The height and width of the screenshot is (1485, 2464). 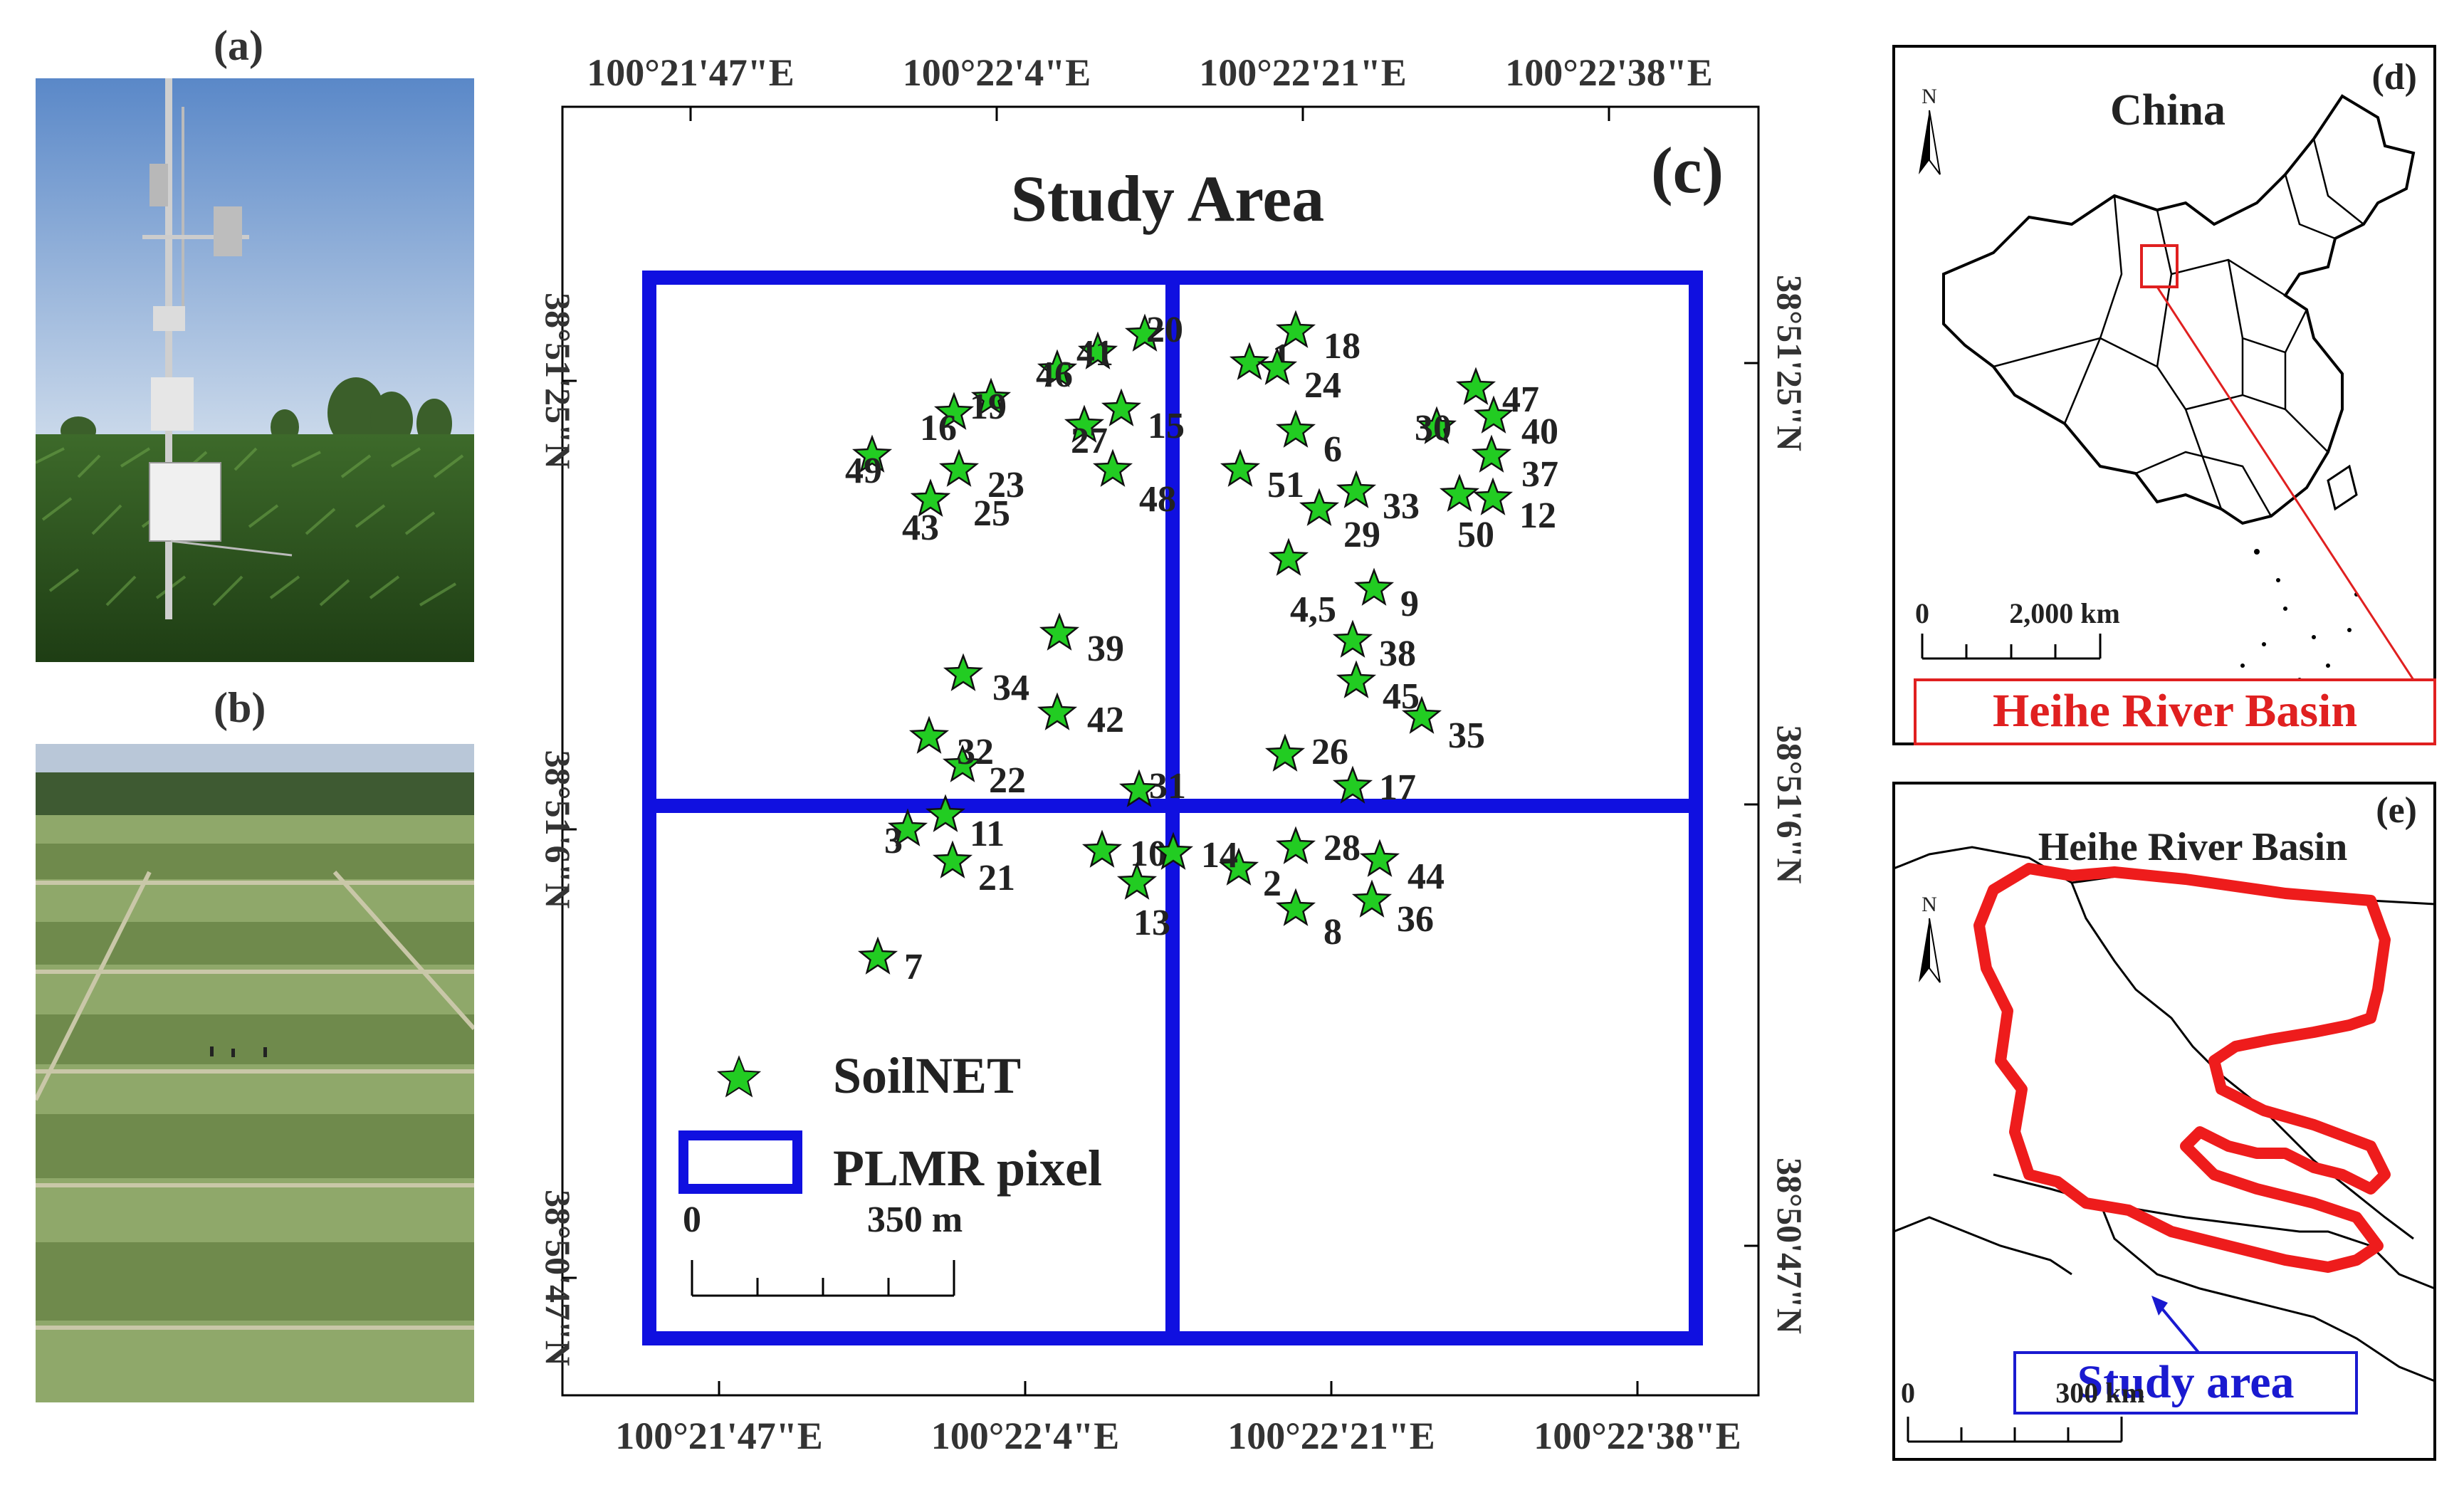 I want to click on station-label: 24, so click(x=1322, y=386).